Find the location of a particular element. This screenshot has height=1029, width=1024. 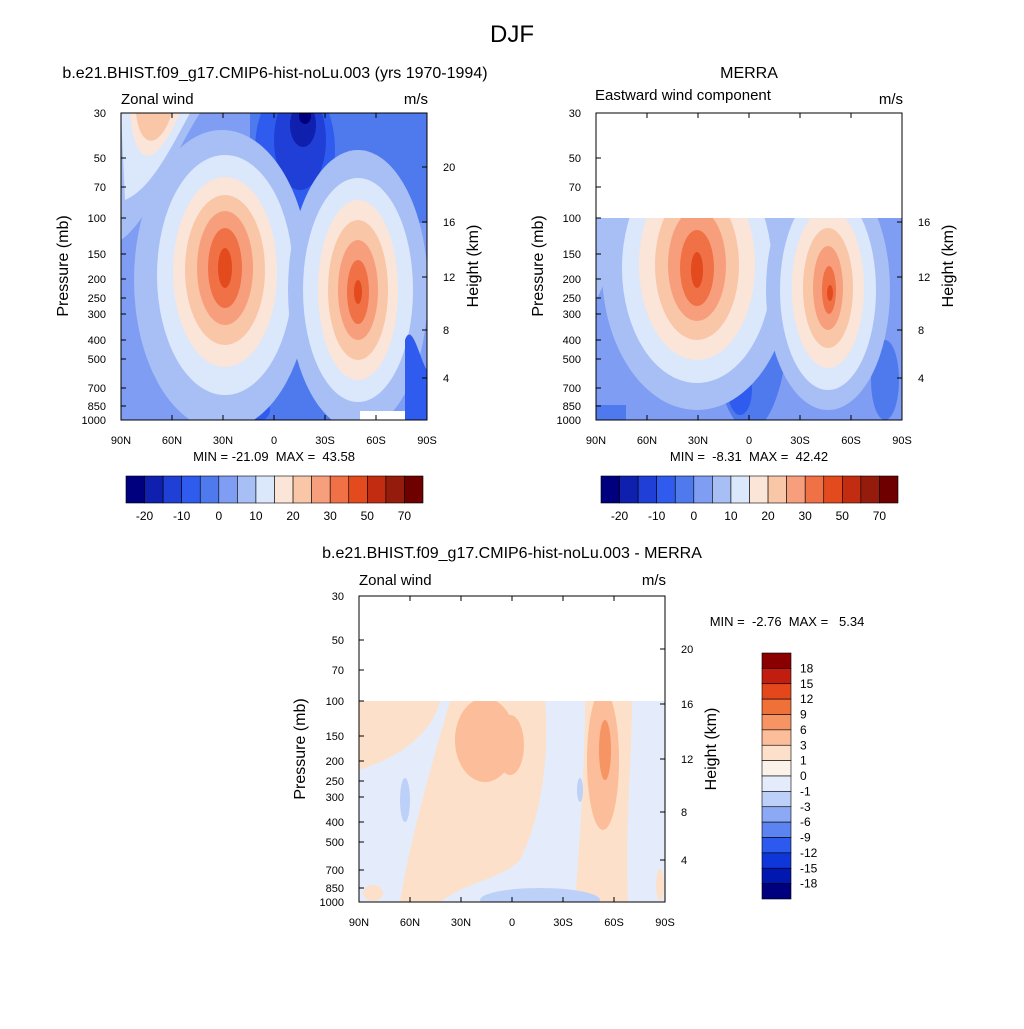

colorbar-label: -3 is located at coordinates (805, 807).